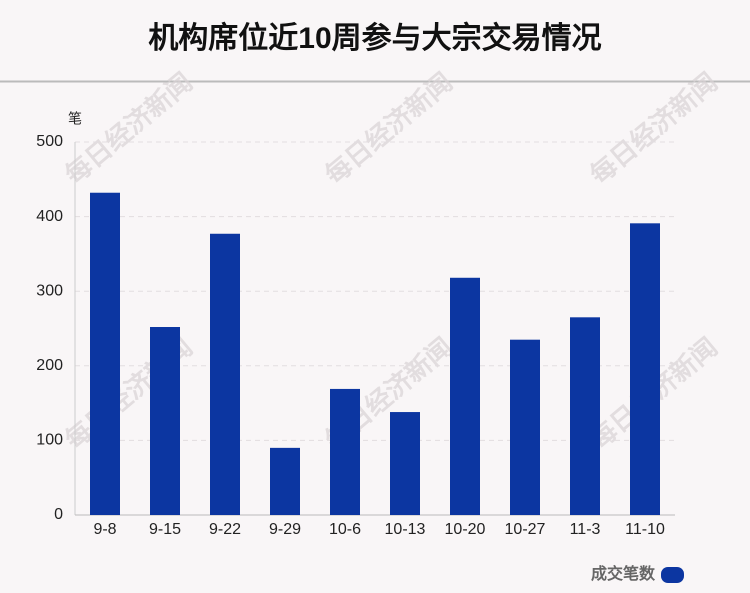 This screenshot has width=750, height=593. What do you see at coordinates (165, 529) in the screenshot?
I see `x-tick-label: 9-15` at bounding box center [165, 529].